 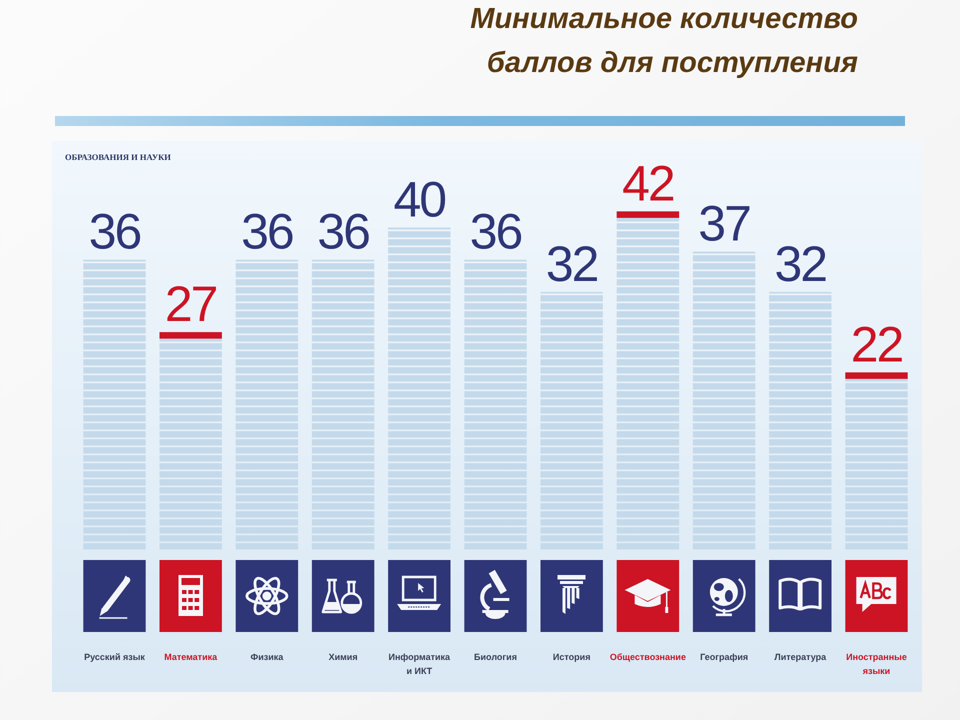 I want to click on x-tick-label: Физика, so click(x=267, y=657).